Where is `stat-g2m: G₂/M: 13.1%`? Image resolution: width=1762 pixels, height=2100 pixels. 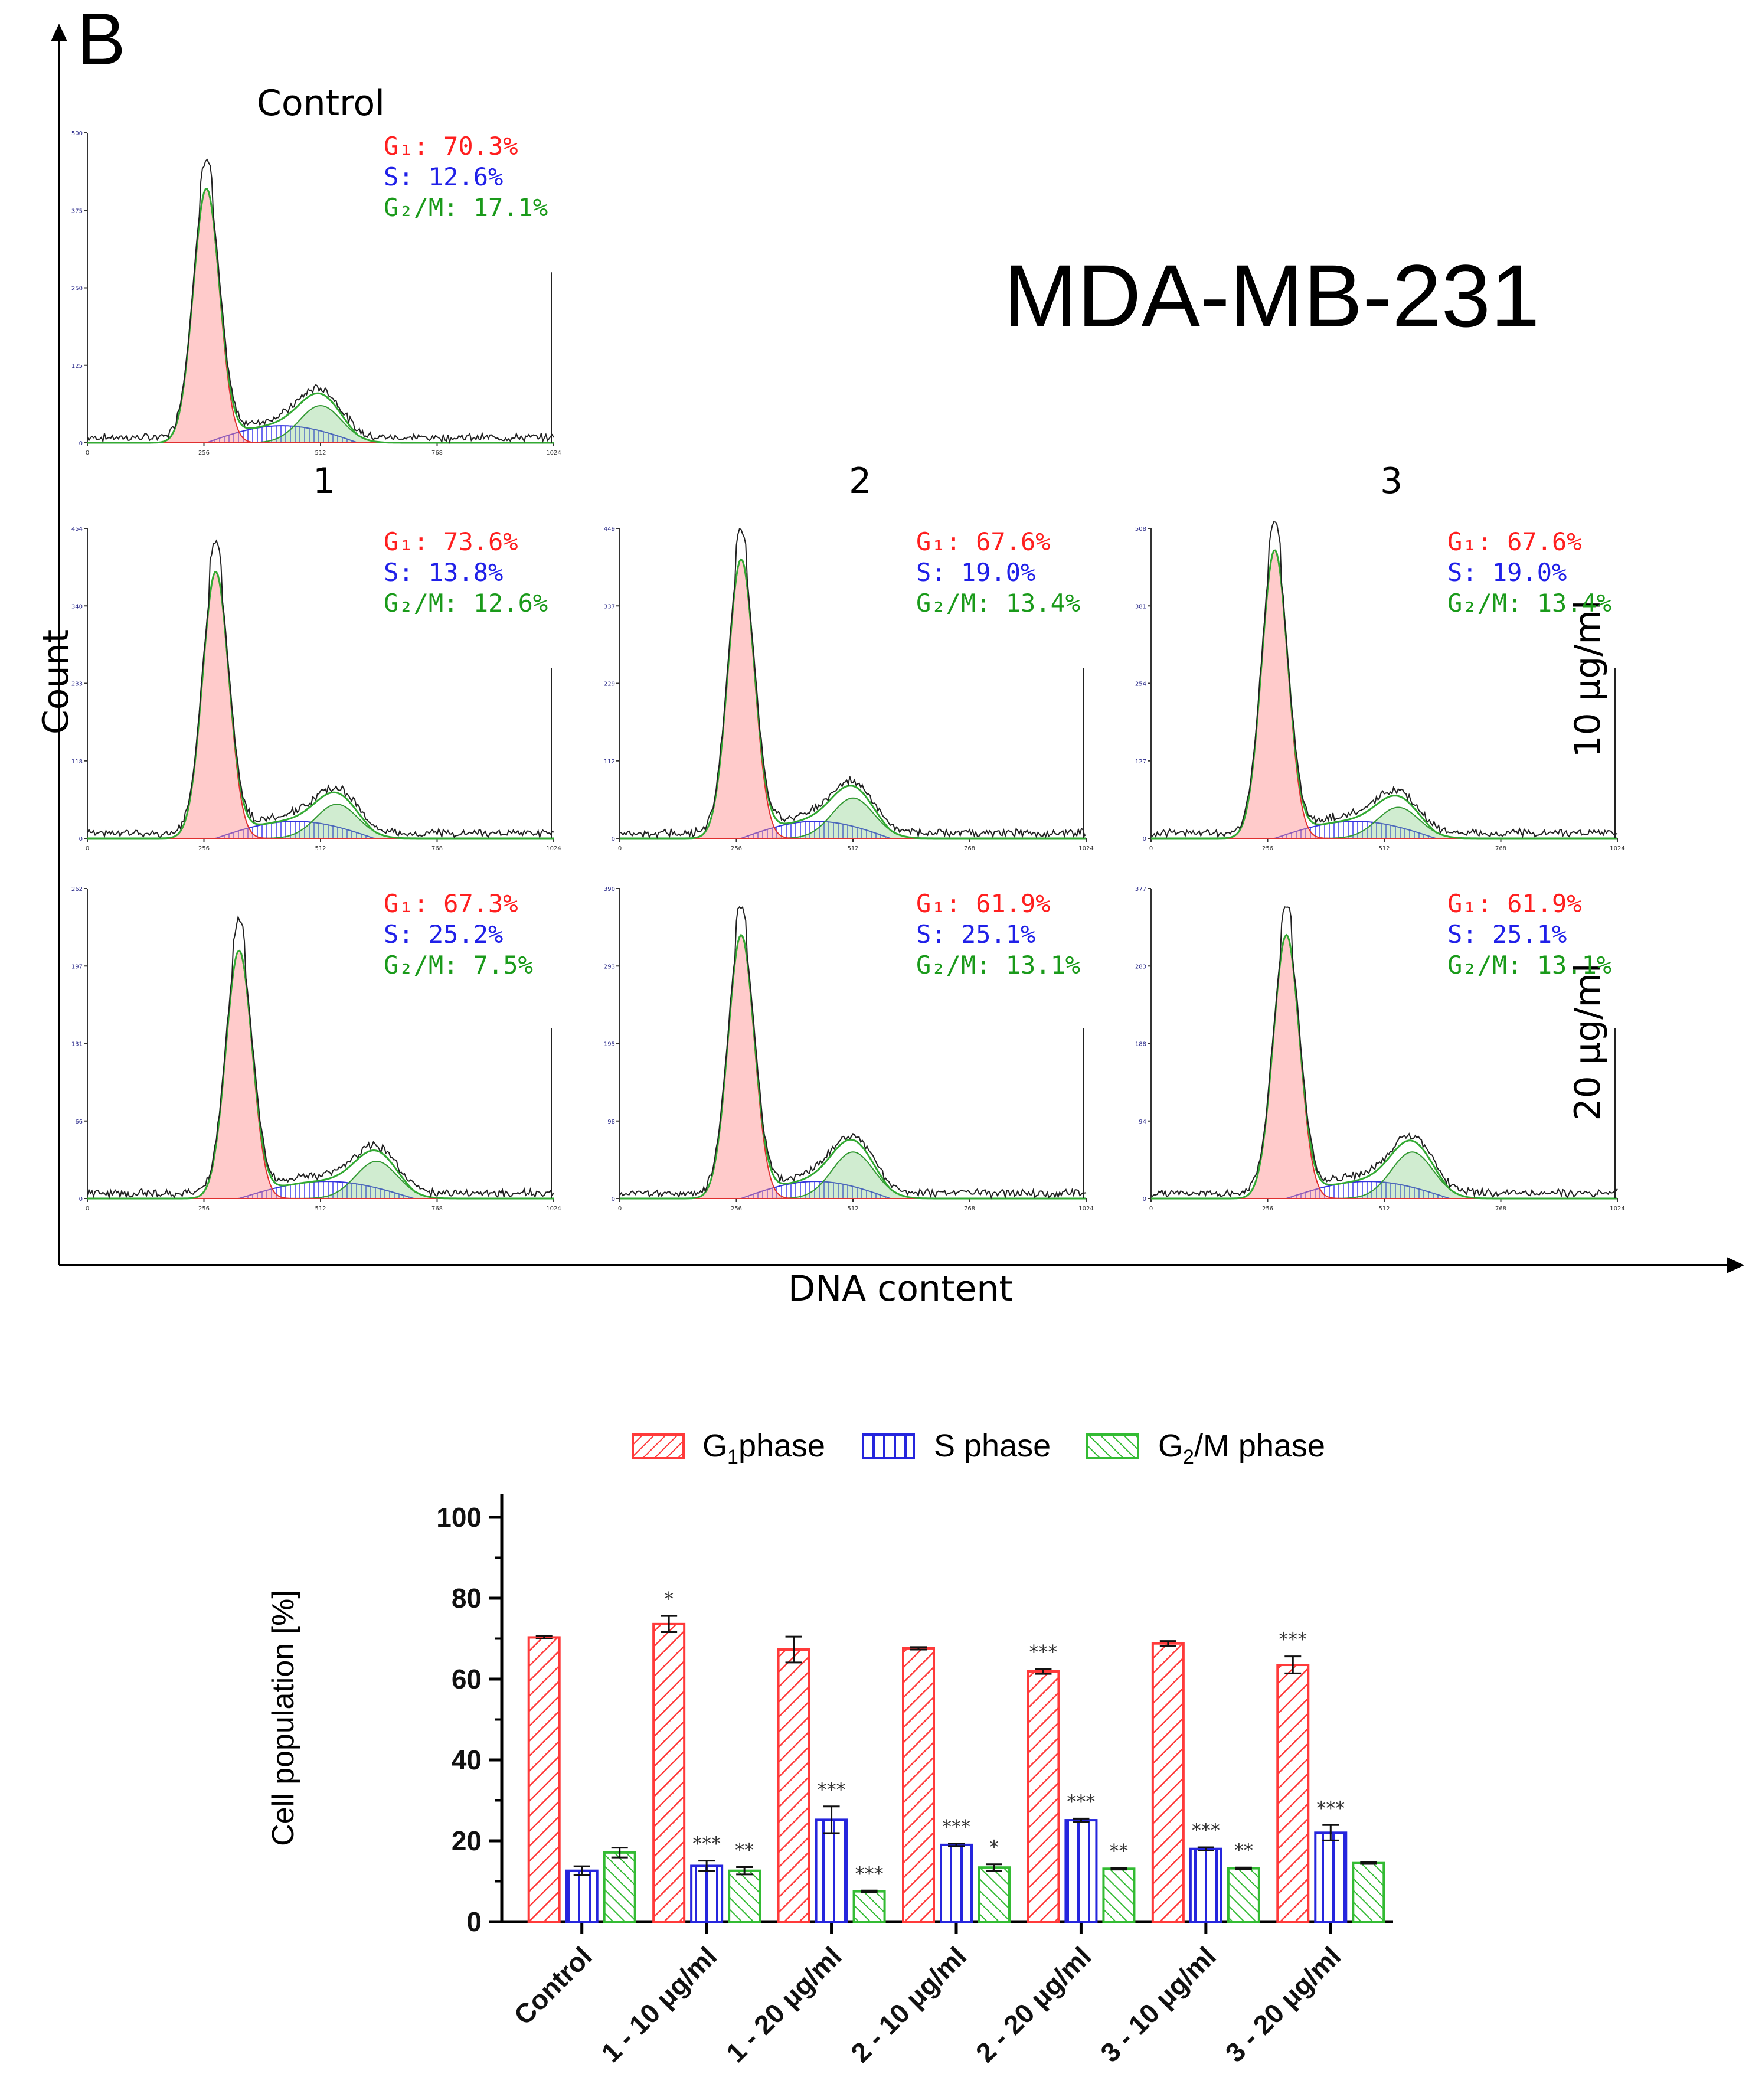
stat-g2m: G₂/M: 13.1% is located at coordinates (1530, 965).